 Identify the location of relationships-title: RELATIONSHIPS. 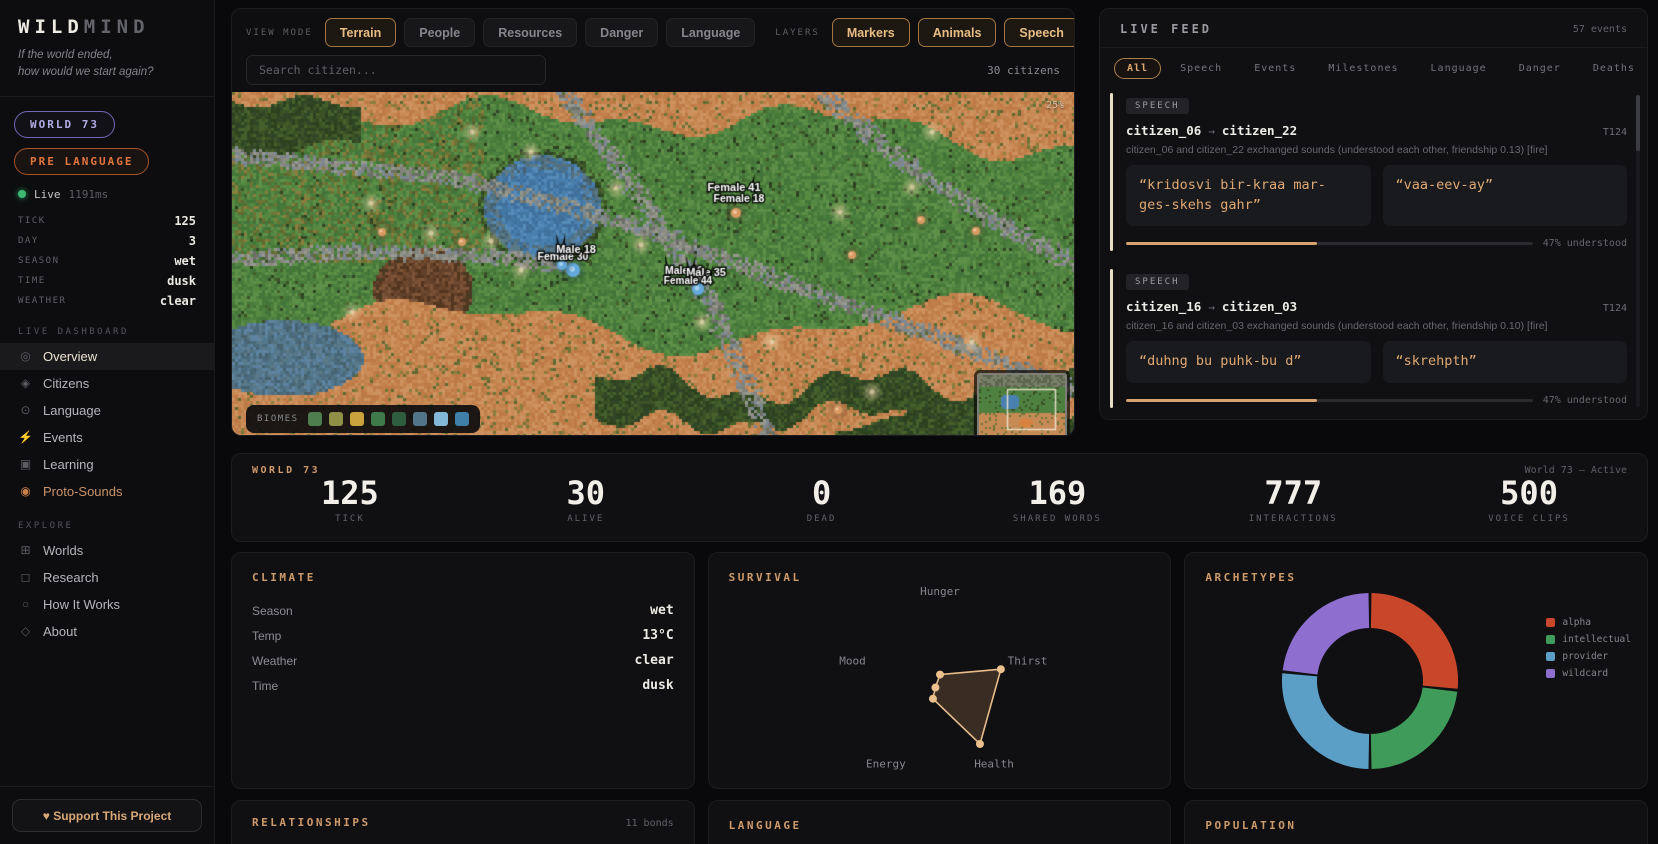
(311, 822).